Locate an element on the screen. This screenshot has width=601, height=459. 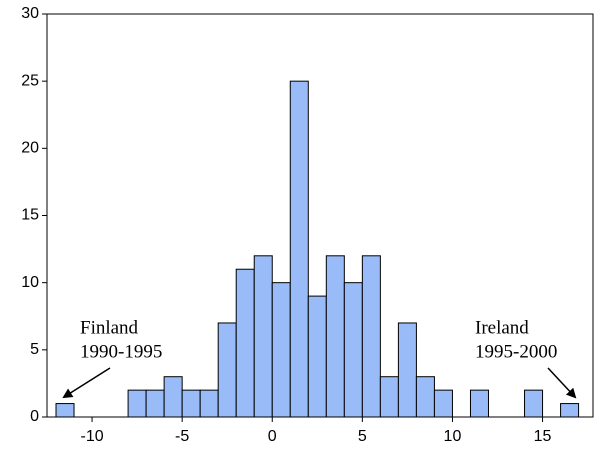
y-tick-label: 10 is located at coordinates (30, 282).